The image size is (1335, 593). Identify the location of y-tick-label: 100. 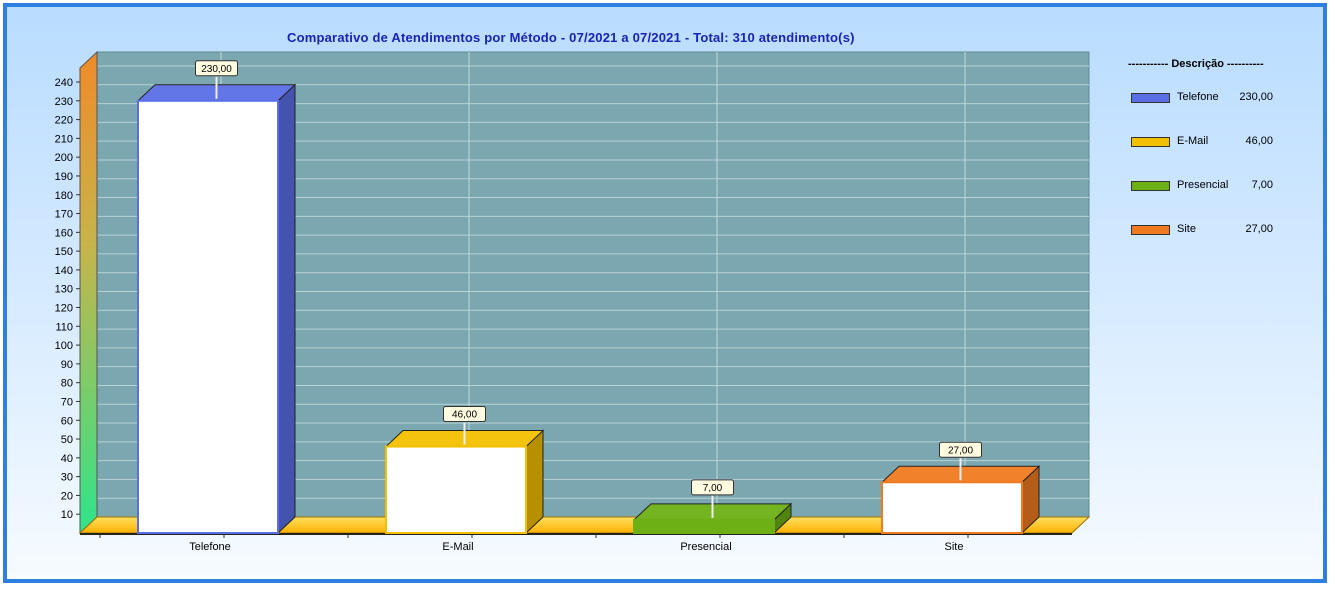
(64, 346).